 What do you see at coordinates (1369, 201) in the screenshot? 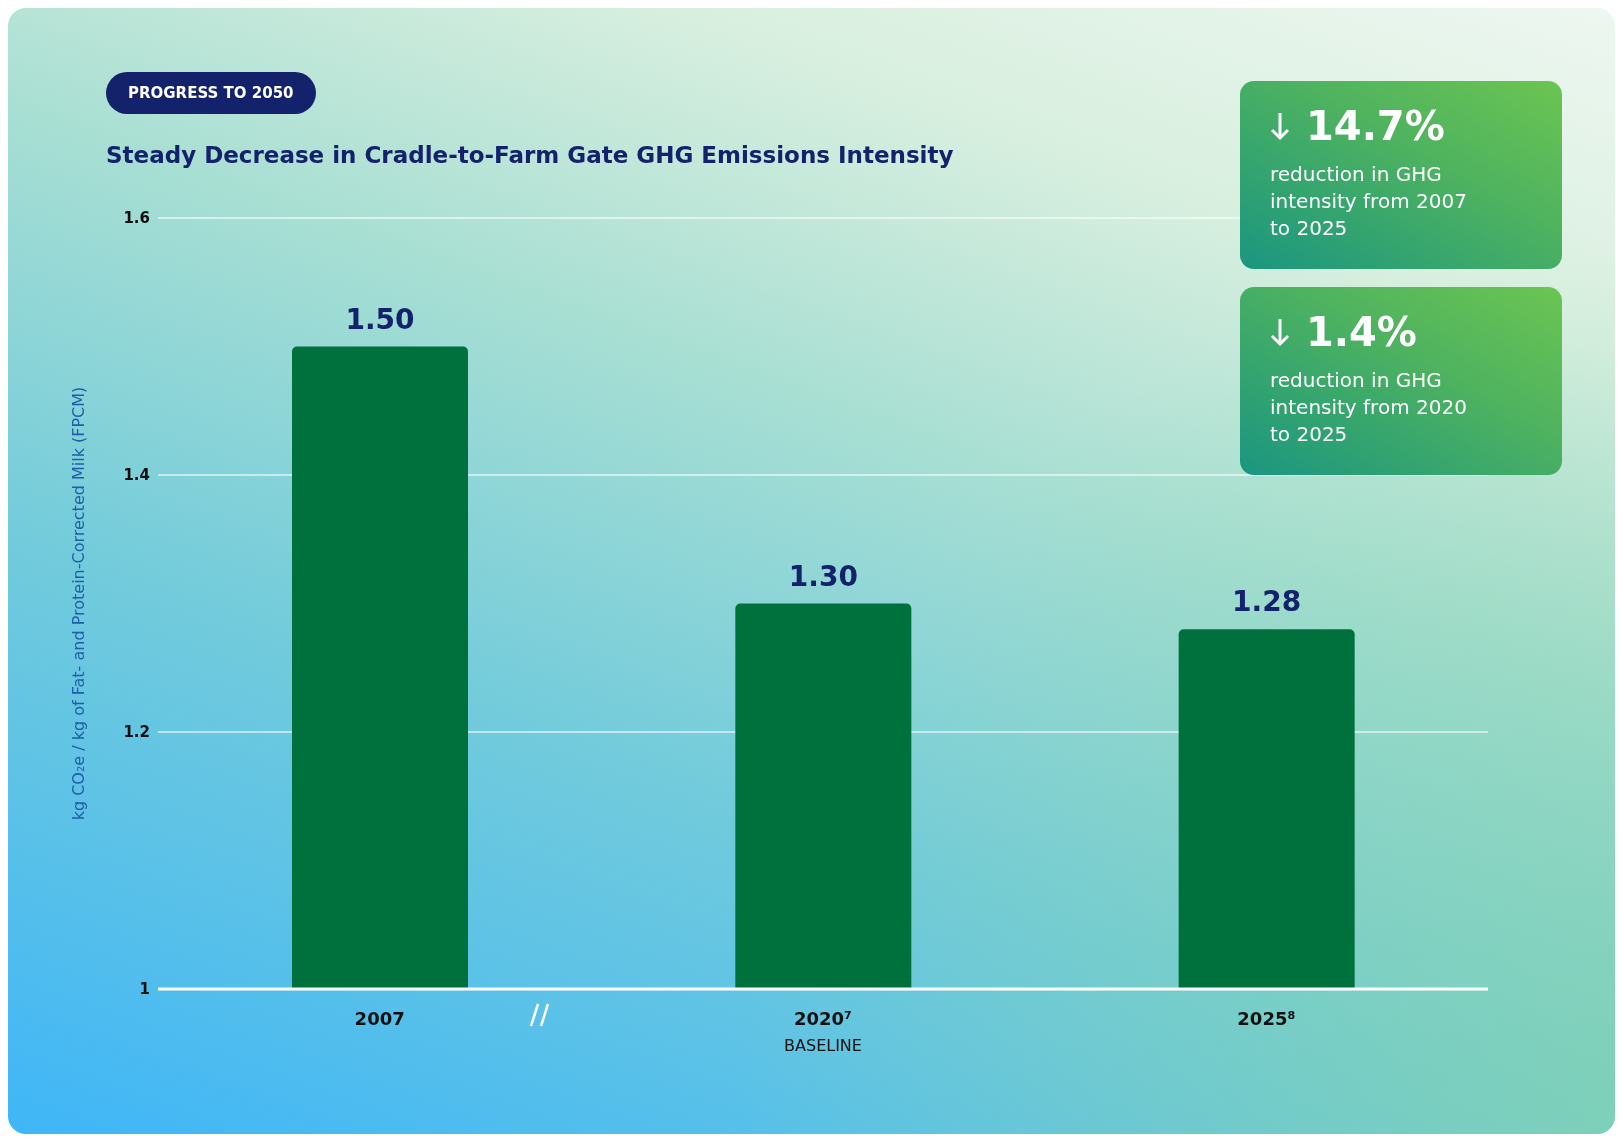
I see `annotation: reduction in GHG intensity from 2007 to 2025` at bounding box center [1369, 201].